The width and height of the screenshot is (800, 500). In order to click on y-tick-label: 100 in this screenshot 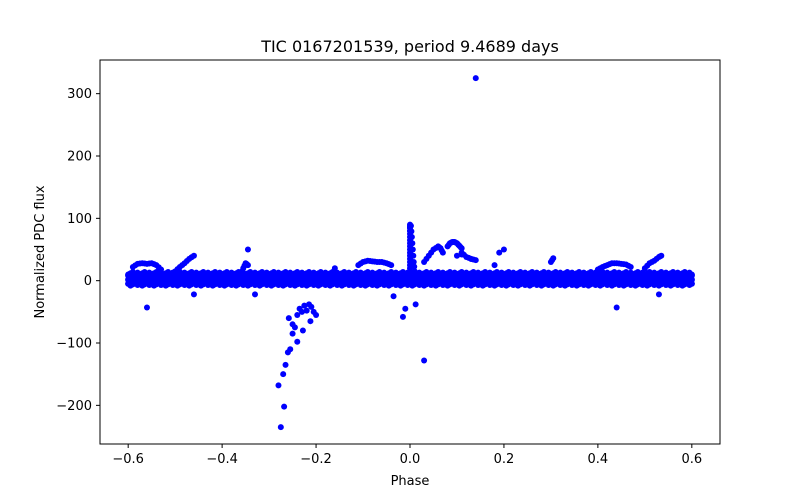, I will do `click(79, 219)`.